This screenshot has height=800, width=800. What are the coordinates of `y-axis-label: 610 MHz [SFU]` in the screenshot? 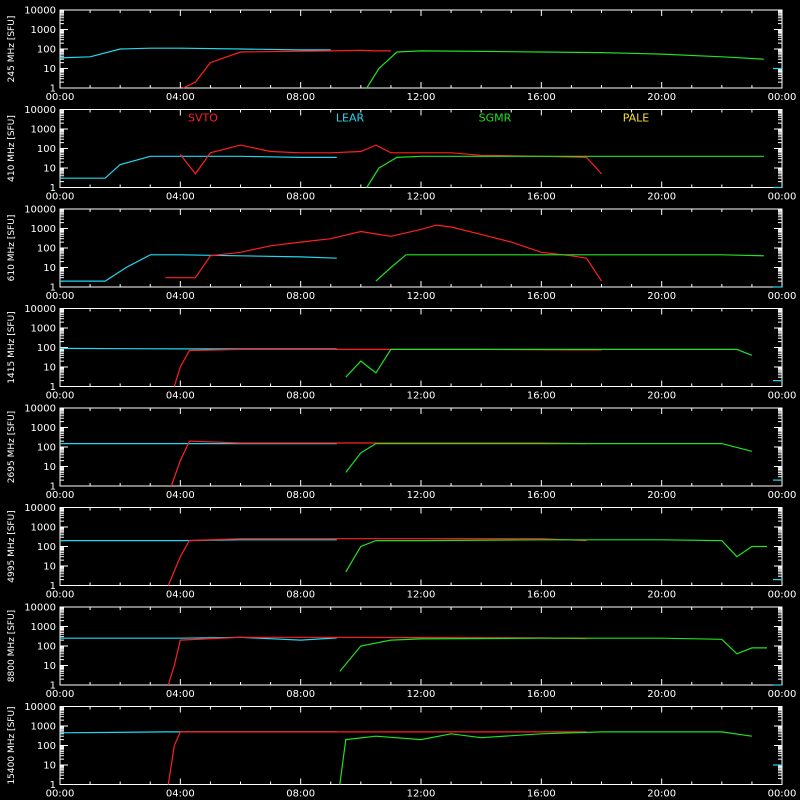 It's located at (12, 248).